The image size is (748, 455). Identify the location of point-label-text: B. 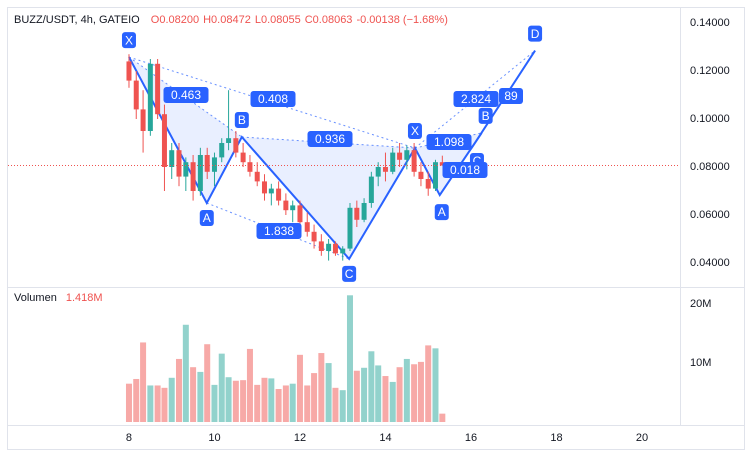
(486, 116).